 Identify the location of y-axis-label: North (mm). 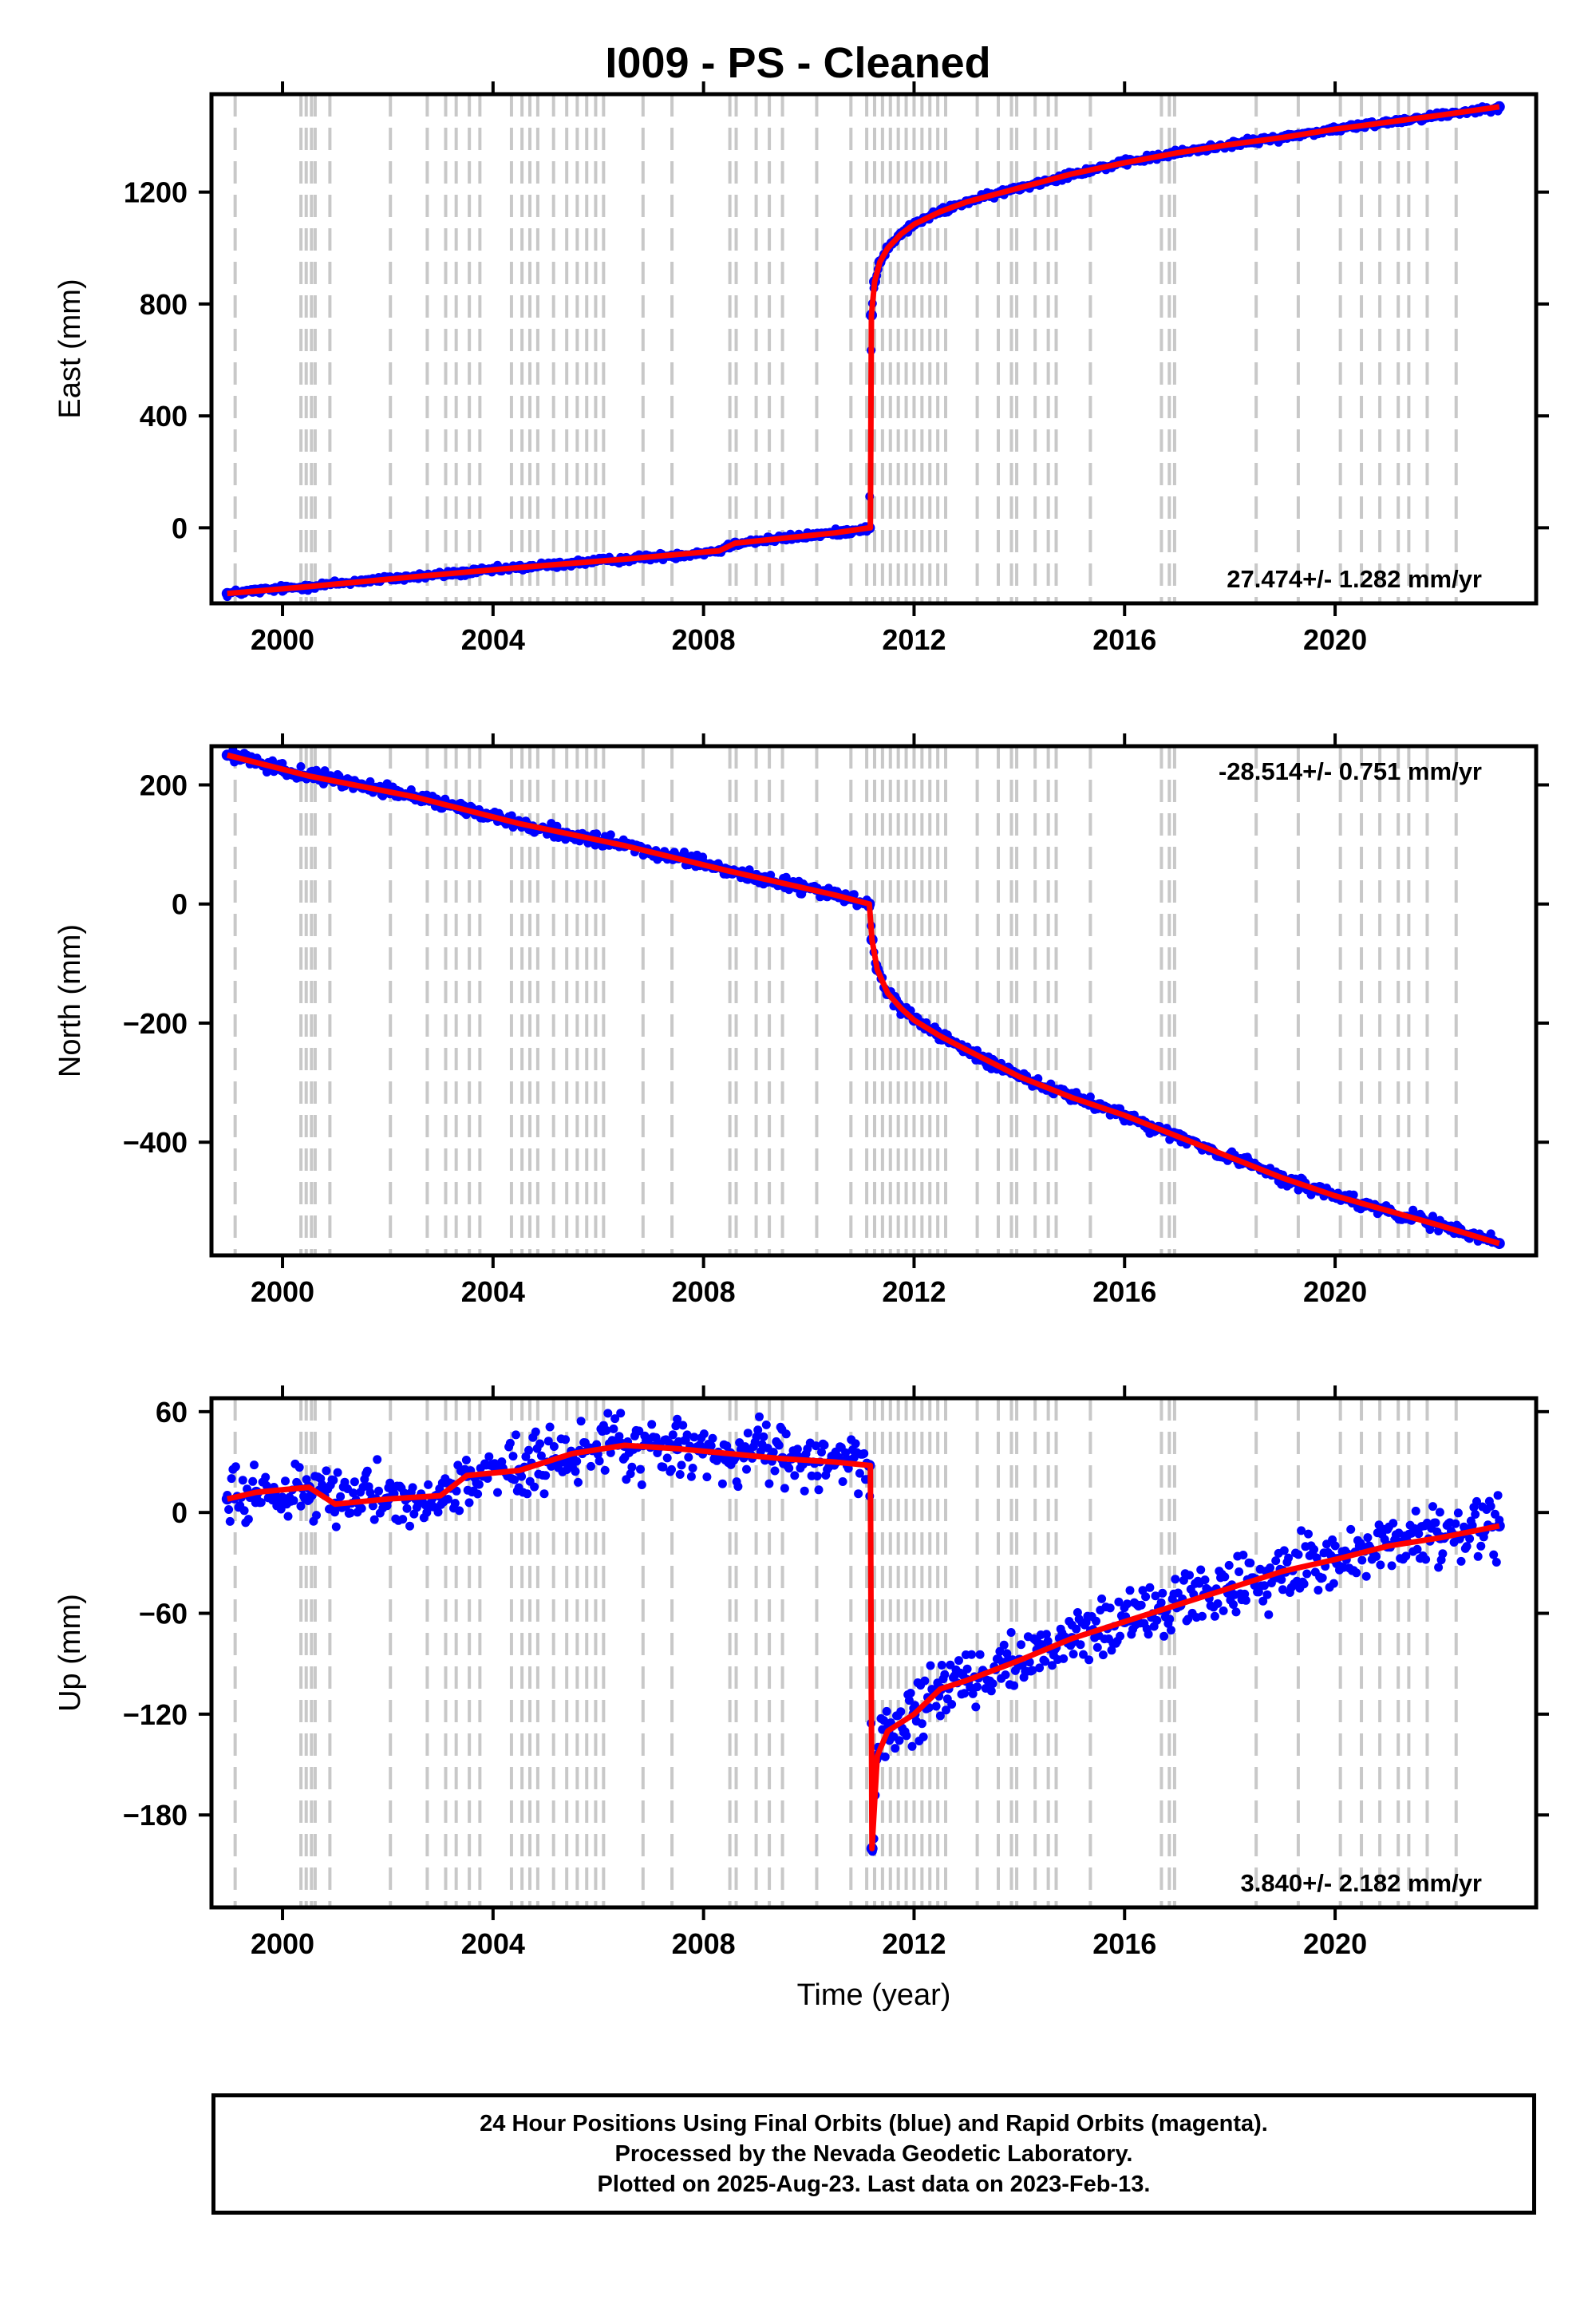
(70, 1001).